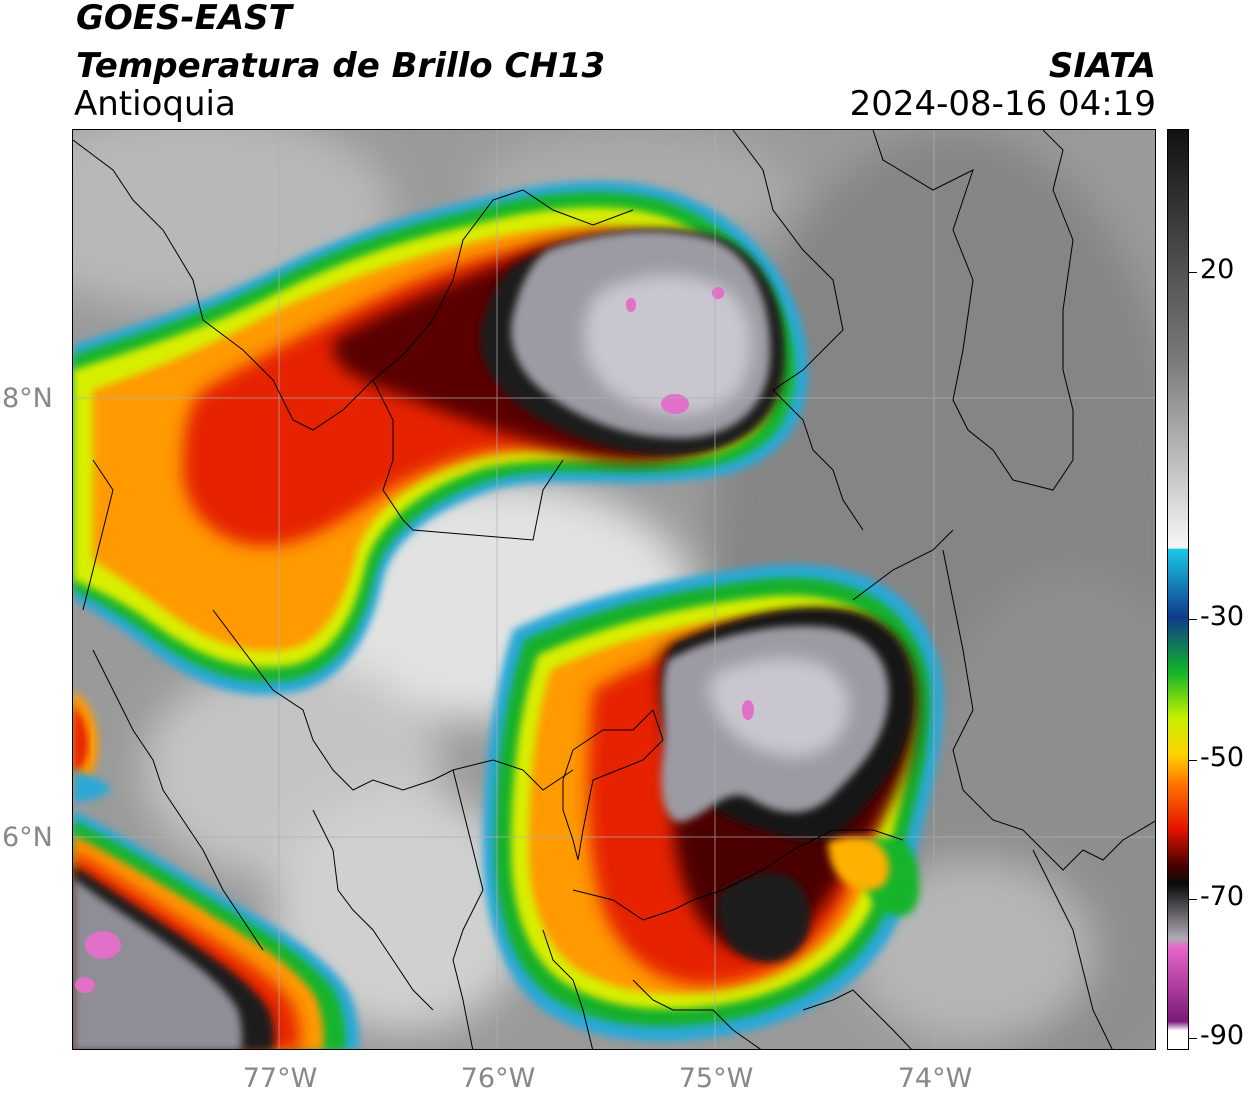  Describe the element at coordinates (1222, 757) in the screenshot. I see `colorbar-label-minus50: -50` at that location.